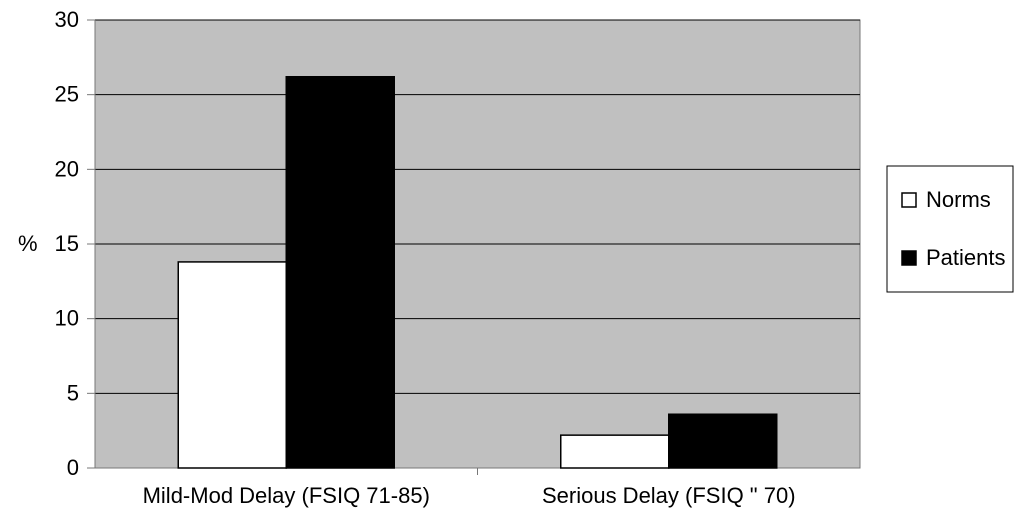 The image size is (1017, 522). Describe the element at coordinates (67, 19) in the screenshot. I see `y-tick-label: 30` at that location.